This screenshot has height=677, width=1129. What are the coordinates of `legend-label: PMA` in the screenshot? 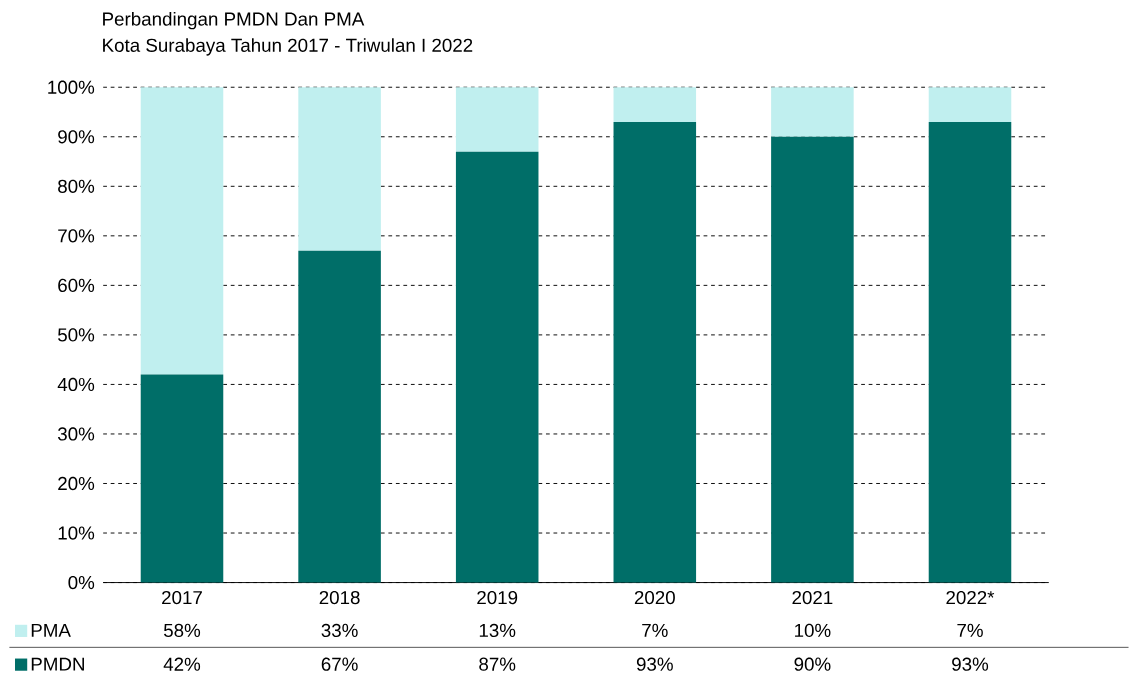 It's located at (51, 630).